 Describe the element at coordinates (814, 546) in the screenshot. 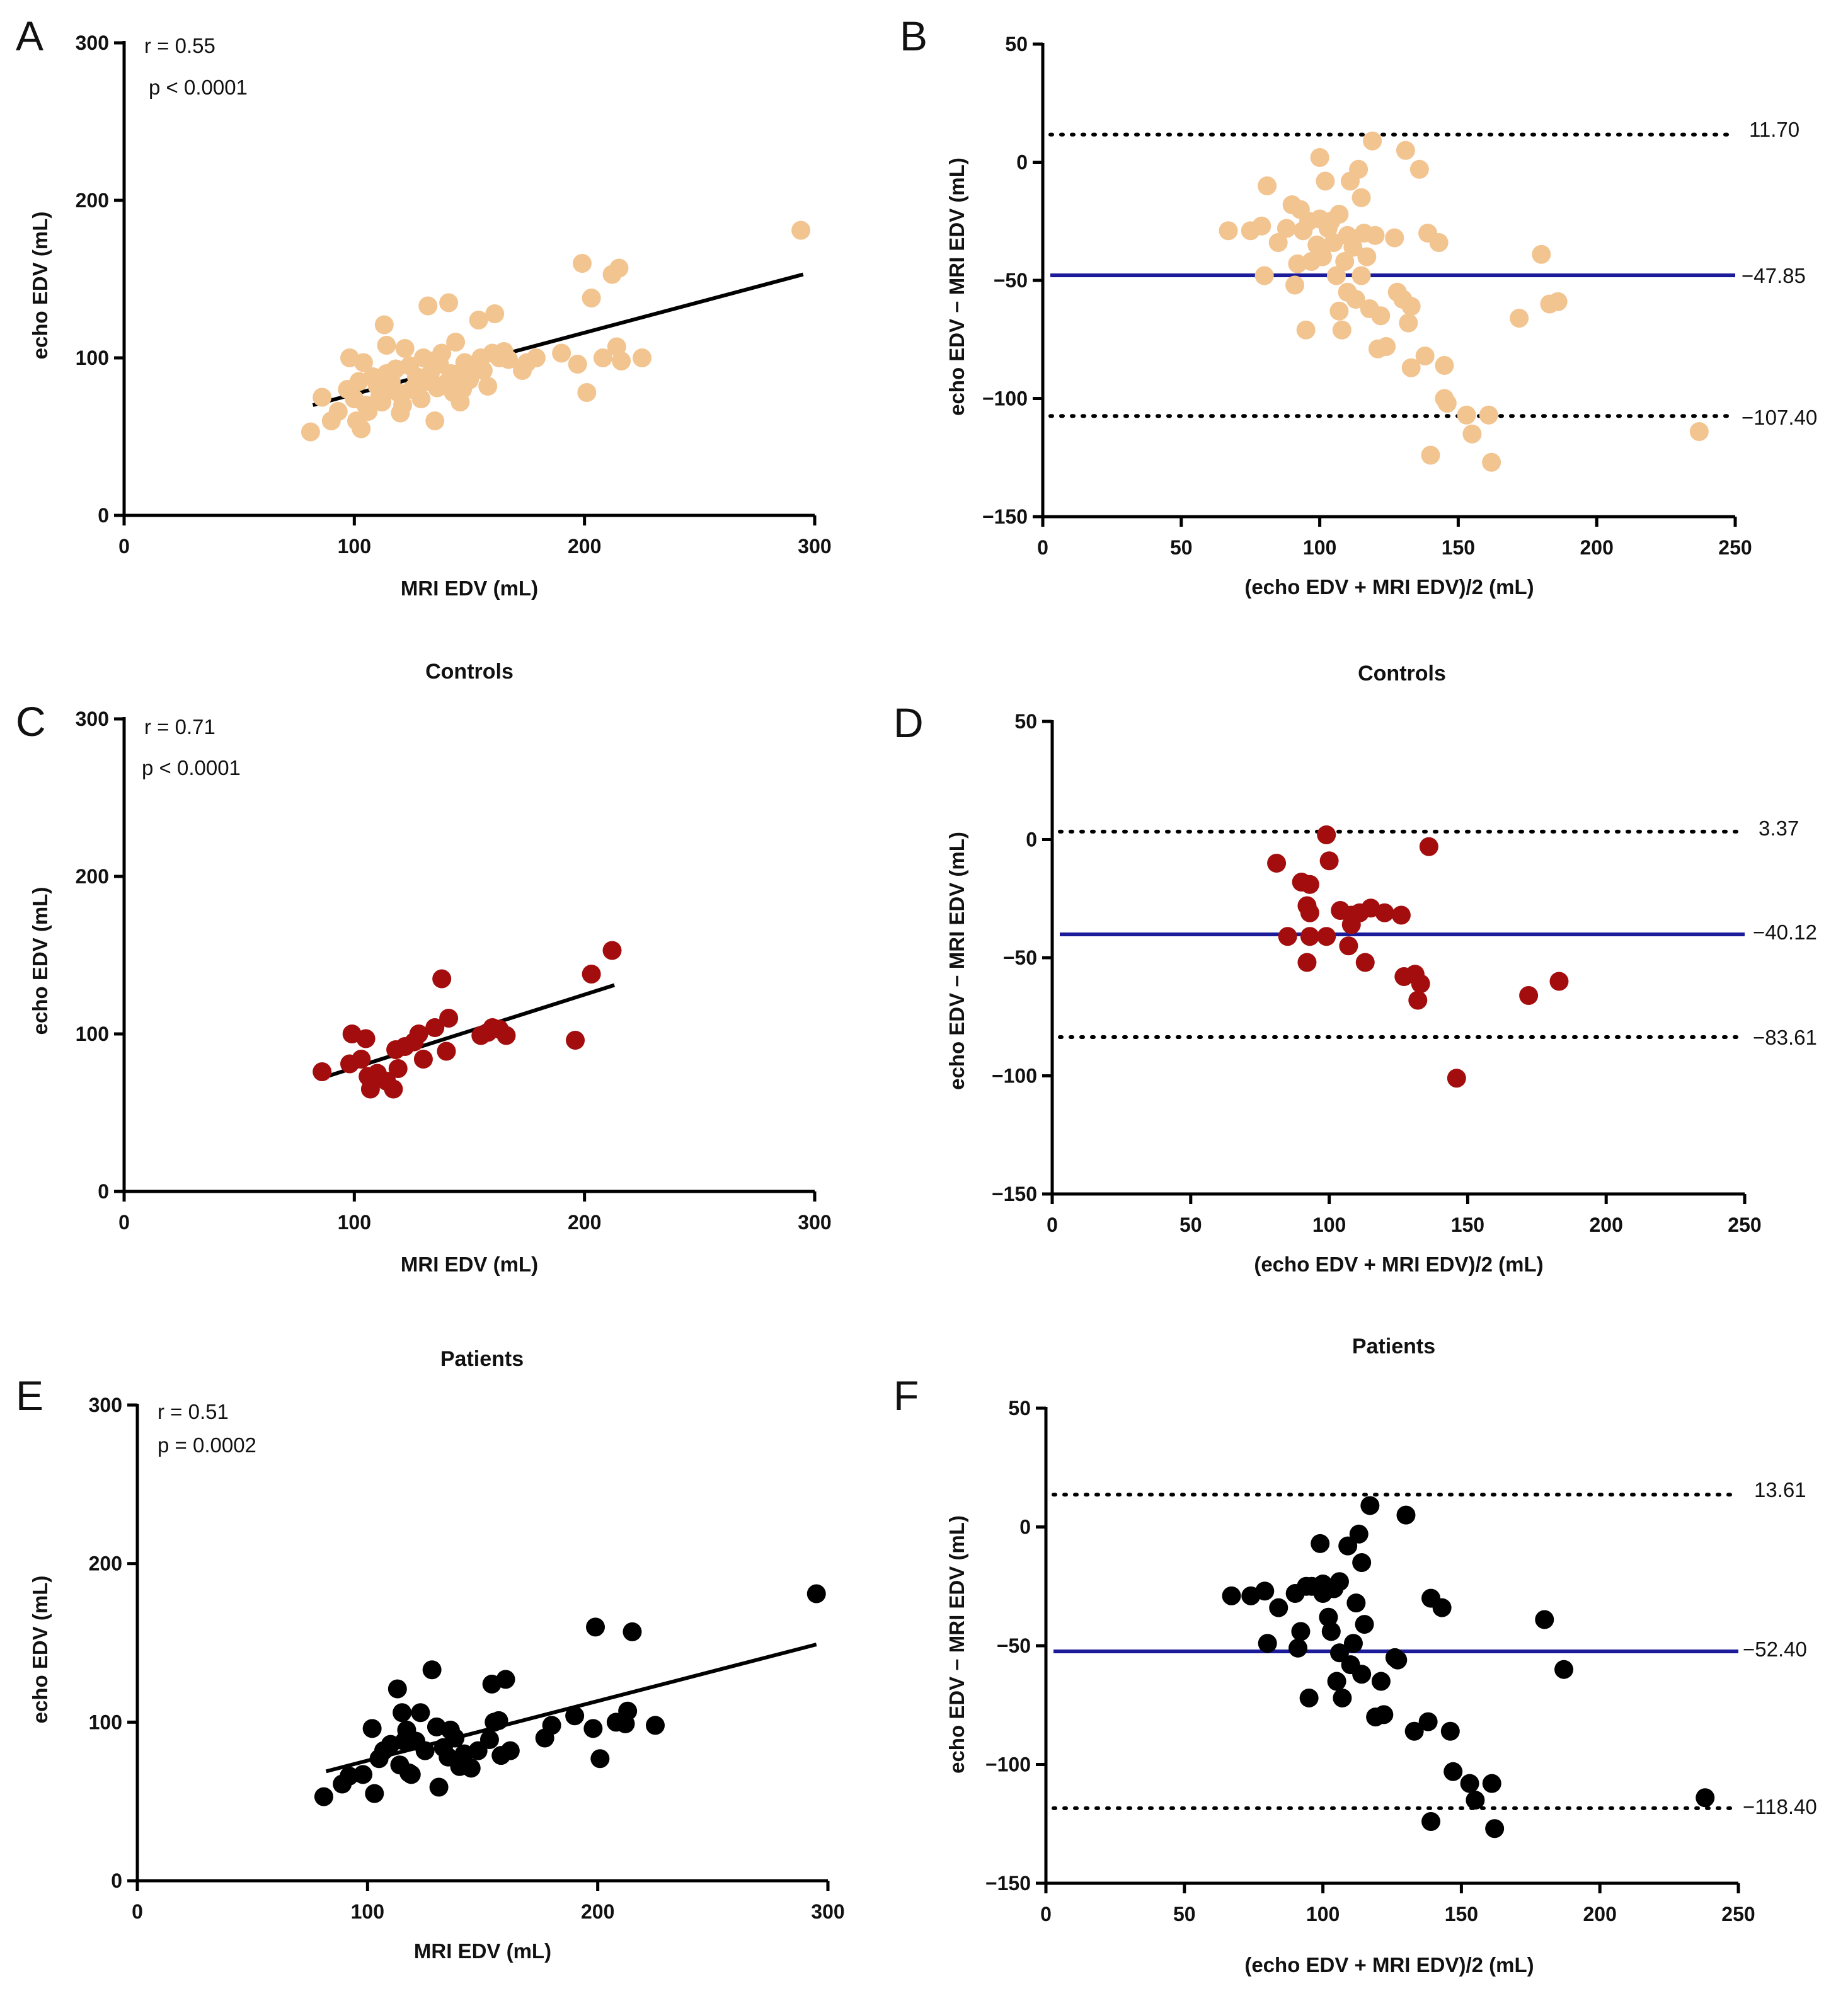

I see `panel-a-x-tick-label: 300` at that location.